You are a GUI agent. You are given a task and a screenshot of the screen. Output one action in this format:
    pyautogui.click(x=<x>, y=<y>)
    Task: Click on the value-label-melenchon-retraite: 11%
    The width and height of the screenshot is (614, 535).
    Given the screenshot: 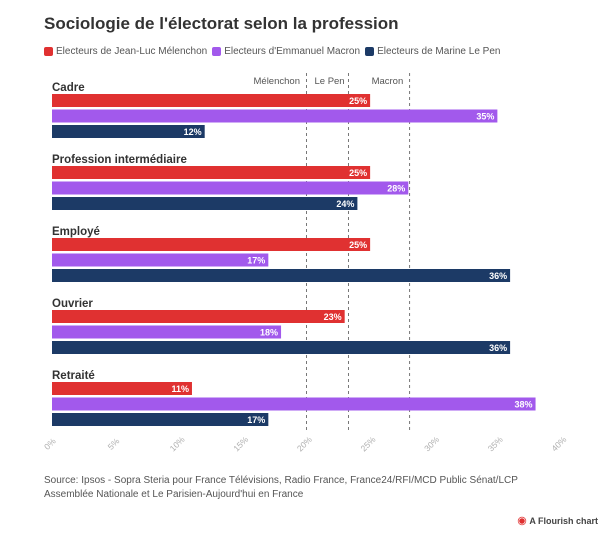 What is the action you would take?
    pyautogui.click(x=180, y=389)
    